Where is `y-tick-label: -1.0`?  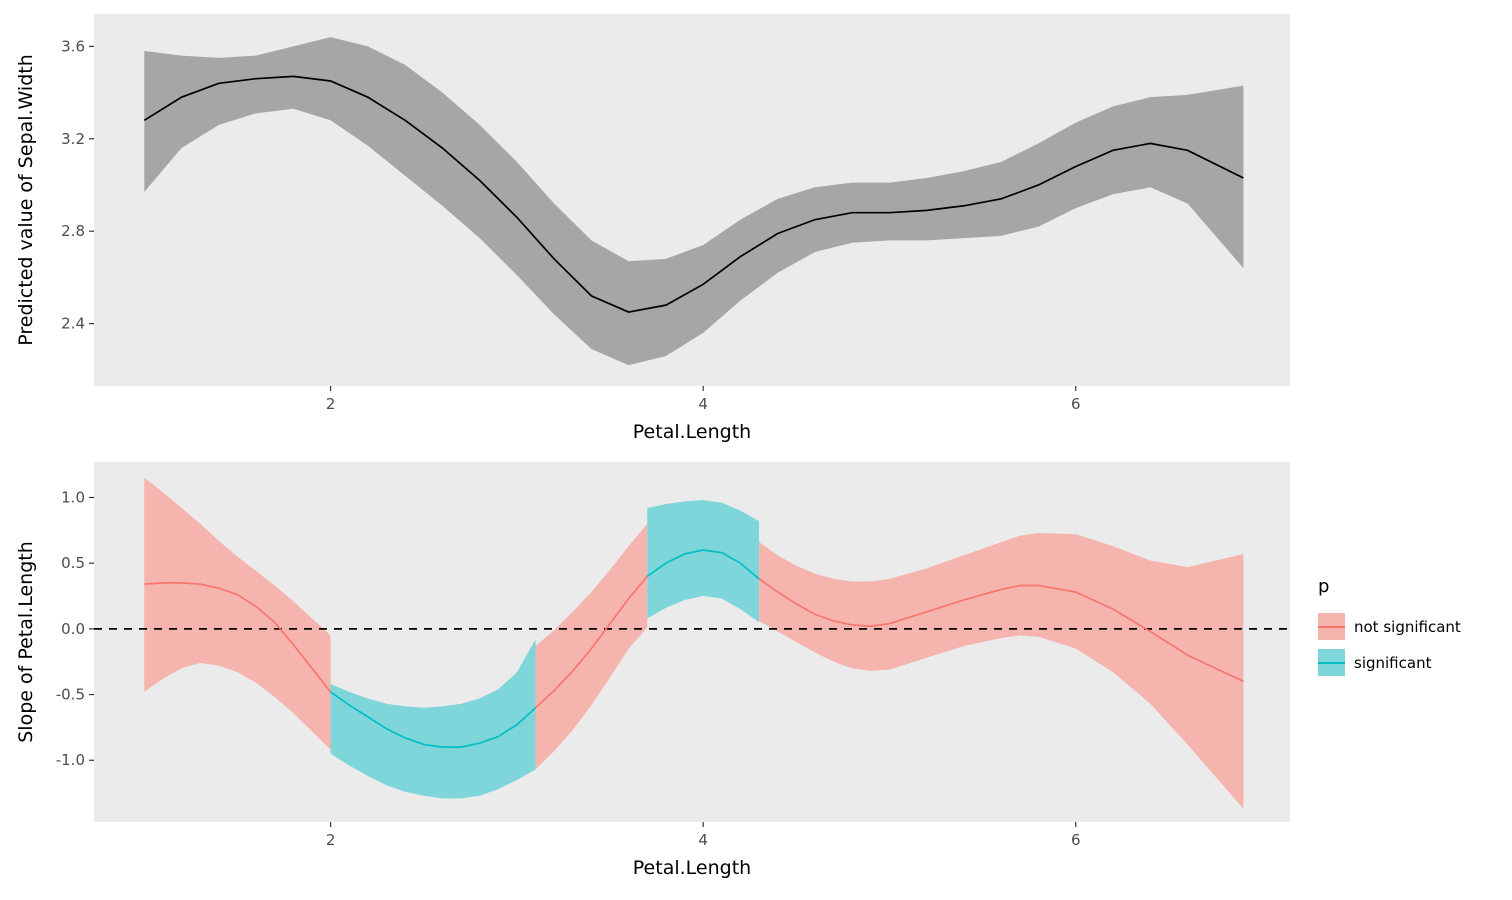
y-tick-label: -1.0 is located at coordinates (70, 760).